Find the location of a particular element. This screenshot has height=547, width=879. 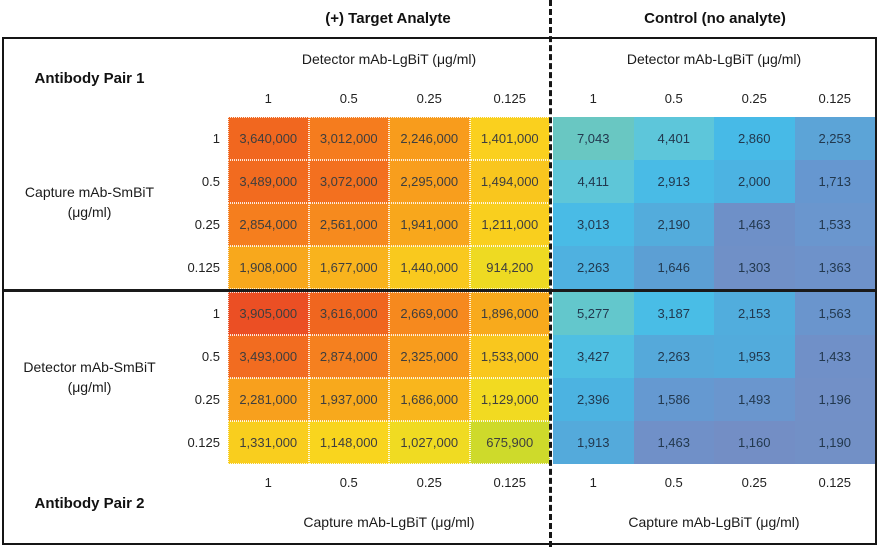

heatmap-cell: 1,941,000 is located at coordinates (429, 224).